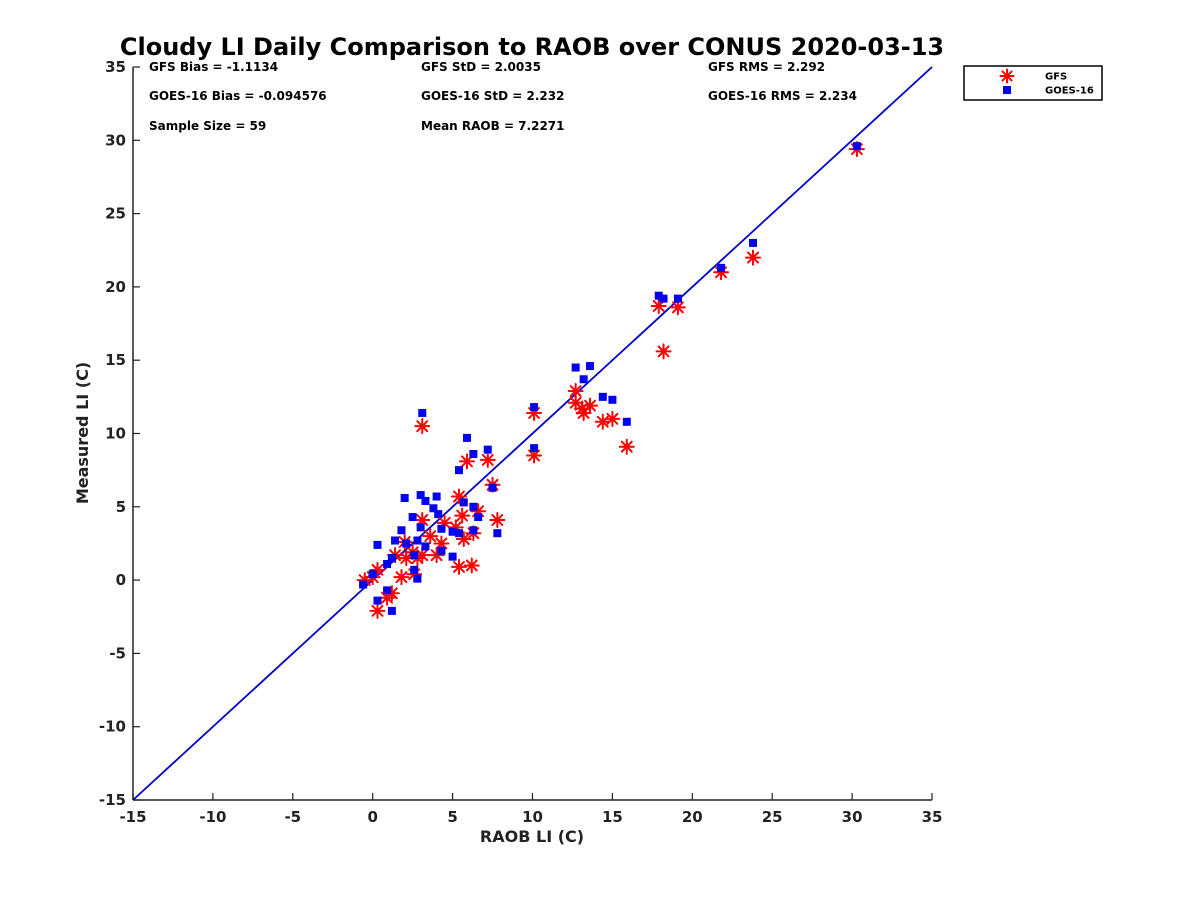 This screenshot has height=900, width=1200. I want to click on stat-text: GOES-16 RMS = 2.234, so click(782, 96).